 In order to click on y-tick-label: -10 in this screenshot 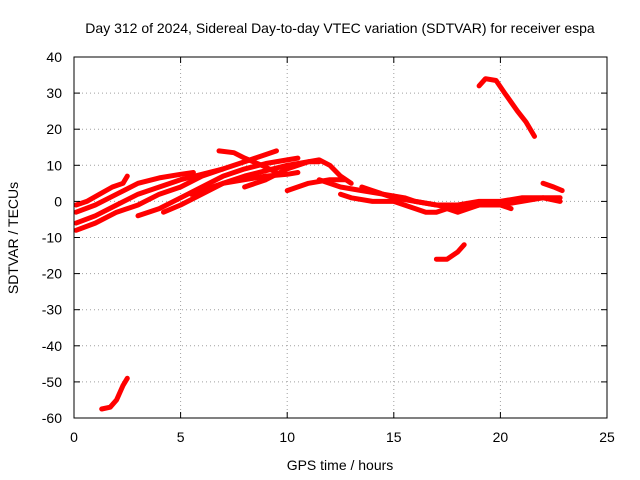, I will do `click(52, 238)`.